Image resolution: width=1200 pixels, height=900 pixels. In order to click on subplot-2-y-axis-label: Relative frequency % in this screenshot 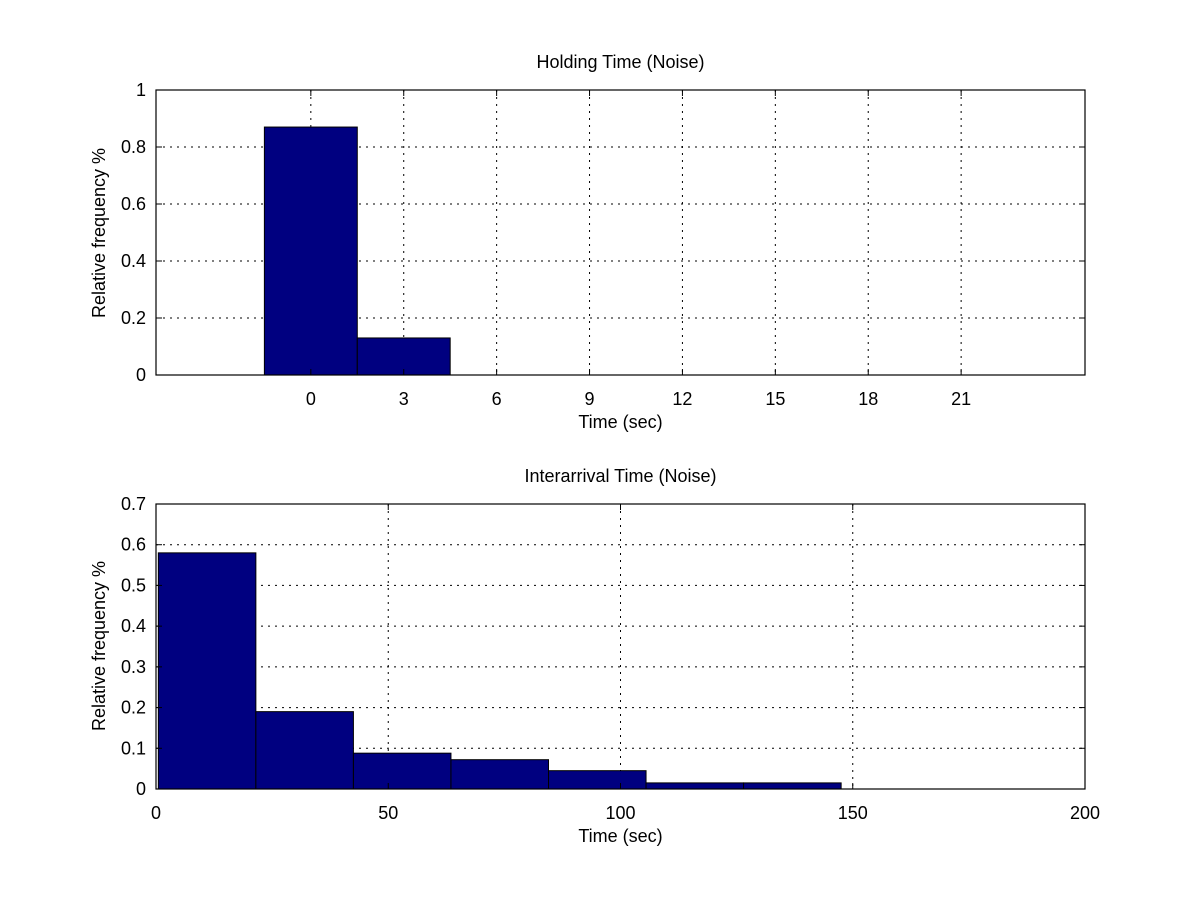, I will do `click(99, 646)`.